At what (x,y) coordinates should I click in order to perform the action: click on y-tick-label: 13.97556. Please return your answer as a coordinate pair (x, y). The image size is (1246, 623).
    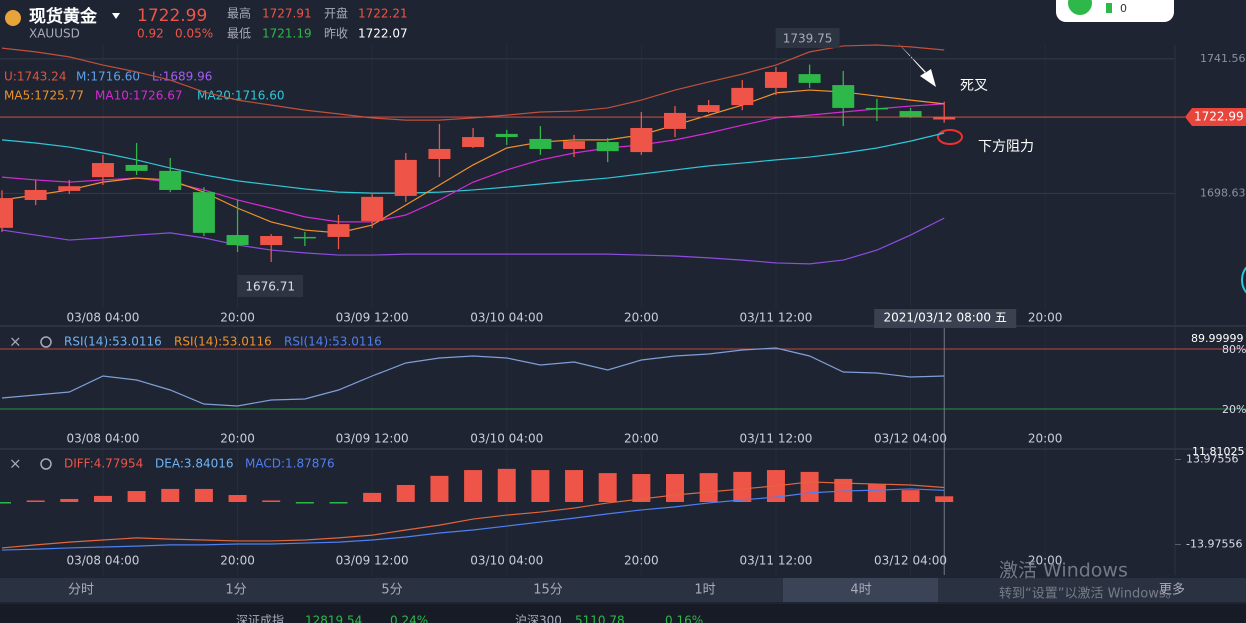
    Looking at the image, I should click on (1212, 459).